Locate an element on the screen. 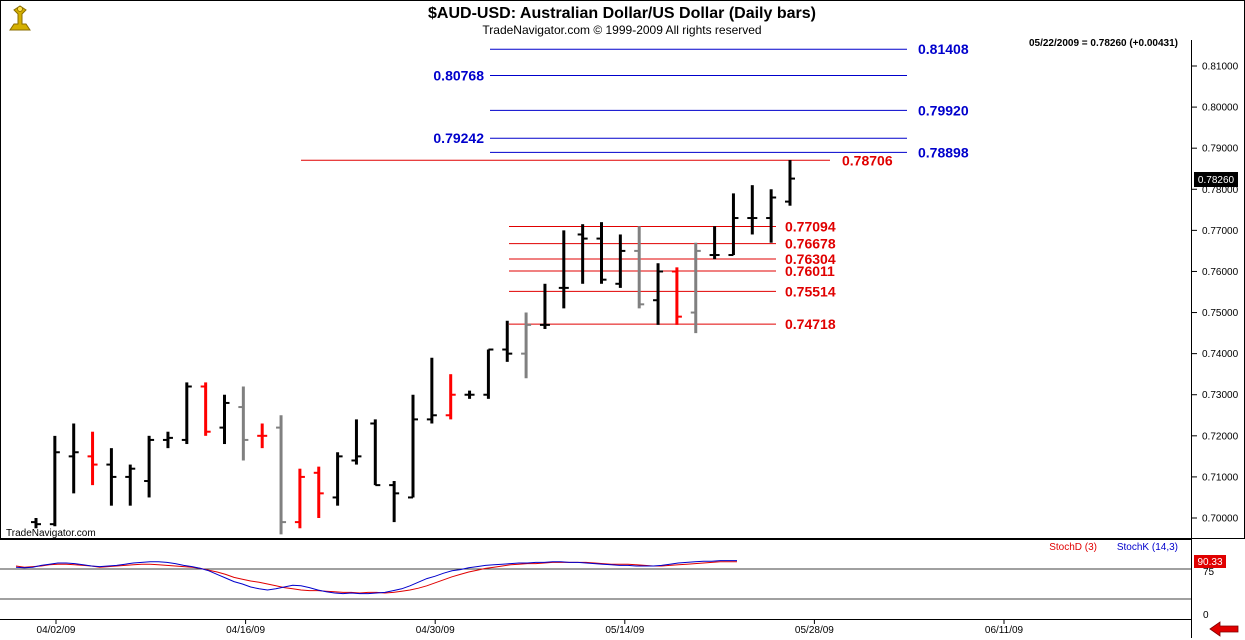 Image resolution: width=1245 pixels, height=640 pixels. level-label: 0.80768 is located at coordinates (458, 76).